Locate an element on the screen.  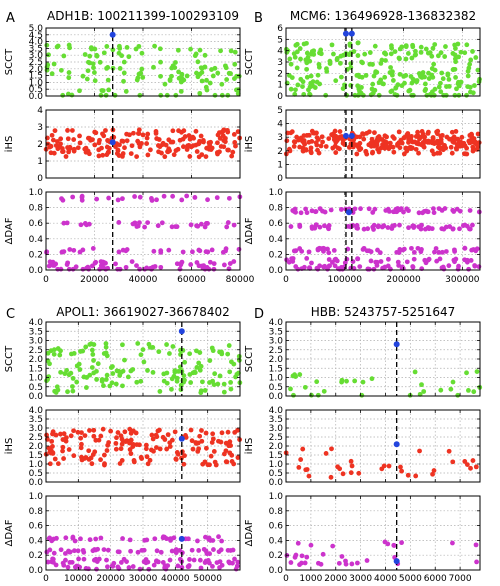
x-tick-label: 4000 is located at coordinates (385, 579).